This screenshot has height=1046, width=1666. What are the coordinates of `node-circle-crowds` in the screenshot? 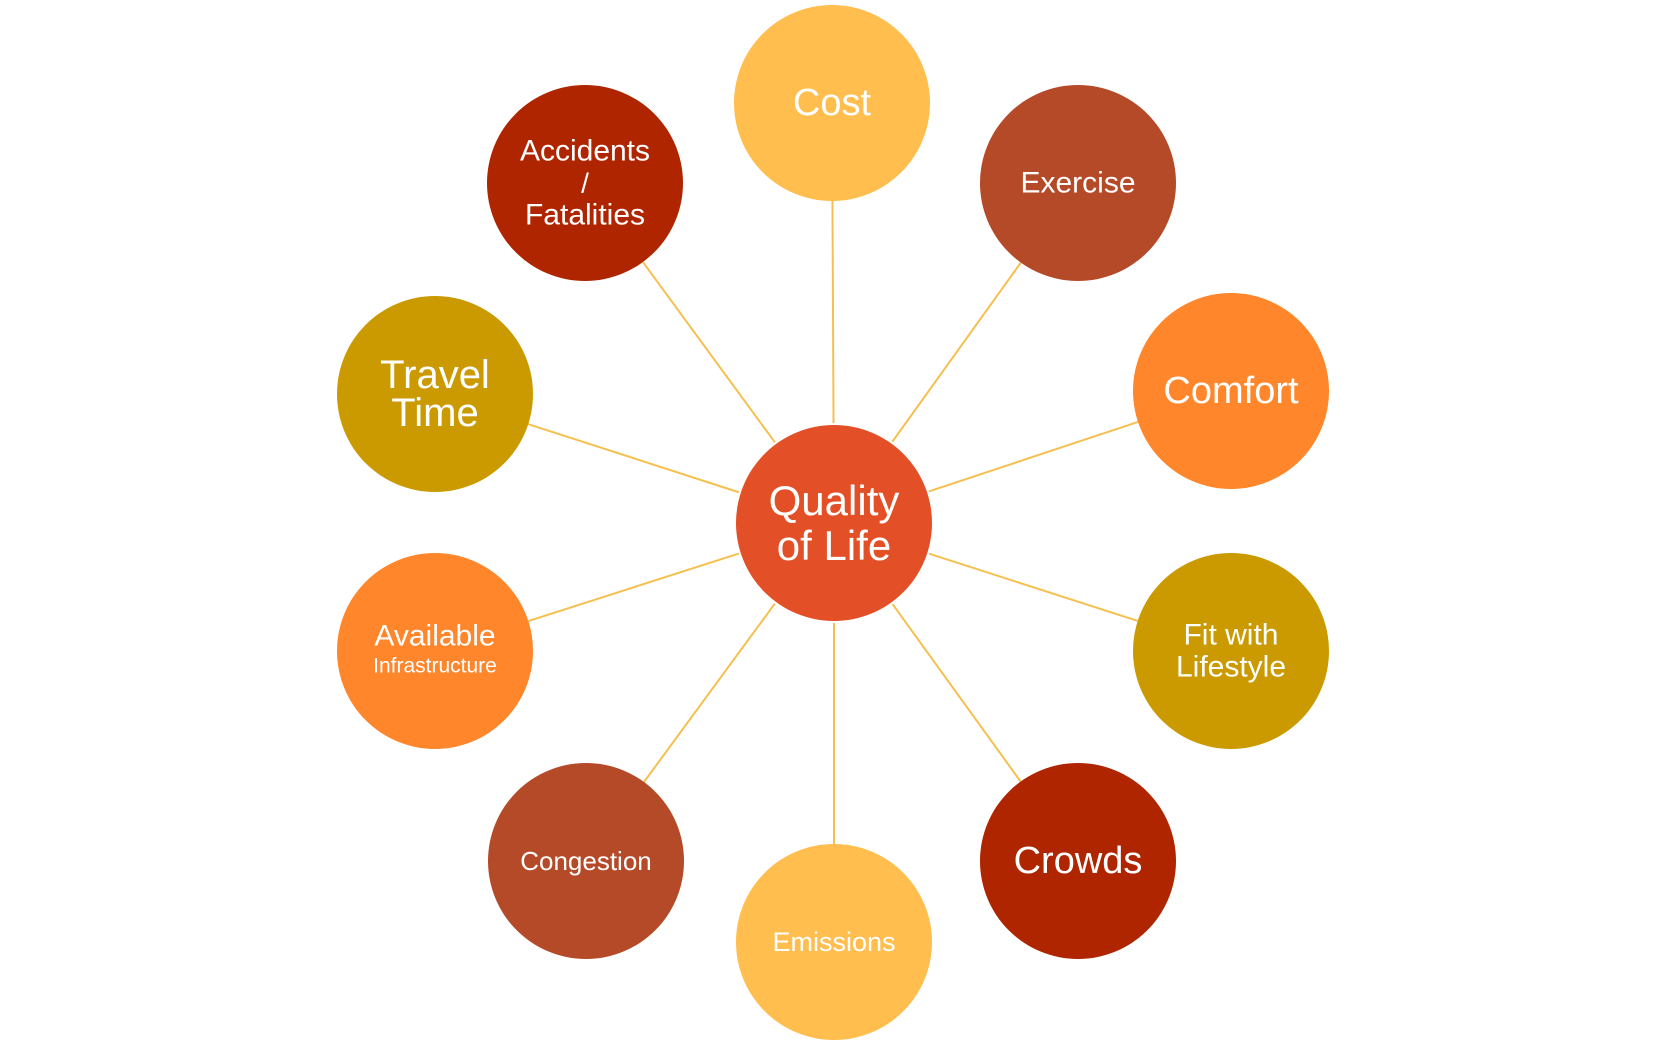 It's located at (1078, 861).